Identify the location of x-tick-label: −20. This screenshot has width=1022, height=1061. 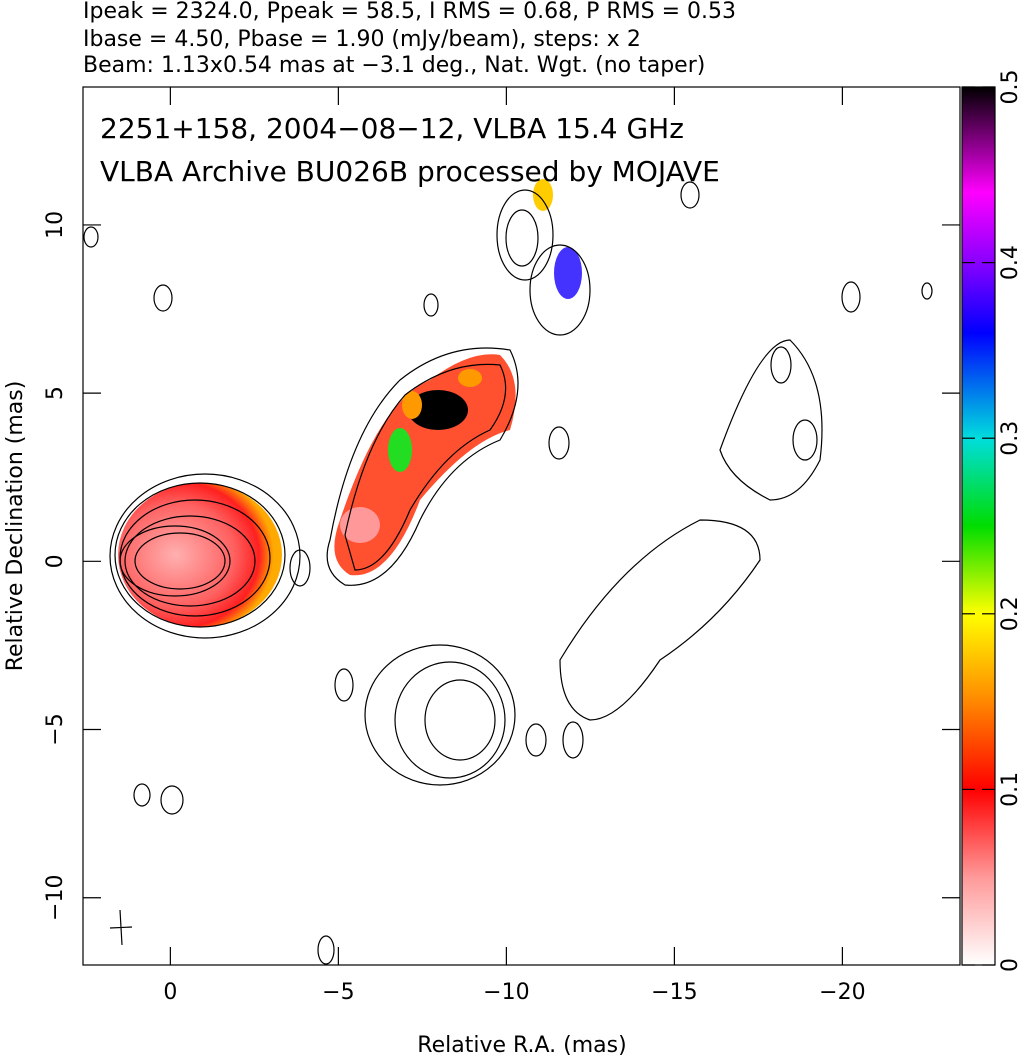
(842, 992).